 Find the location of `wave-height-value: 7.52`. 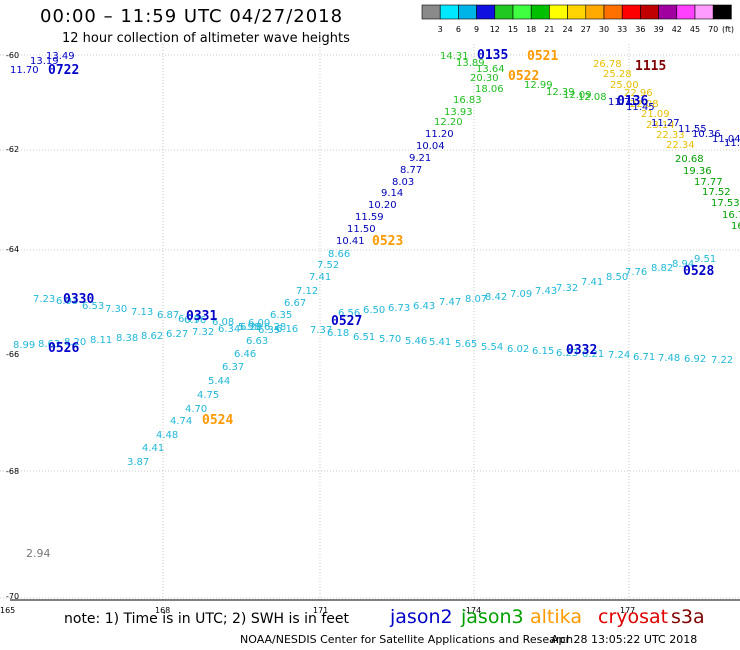

wave-height-value: 7.52 is located at coordinates (328, 265).